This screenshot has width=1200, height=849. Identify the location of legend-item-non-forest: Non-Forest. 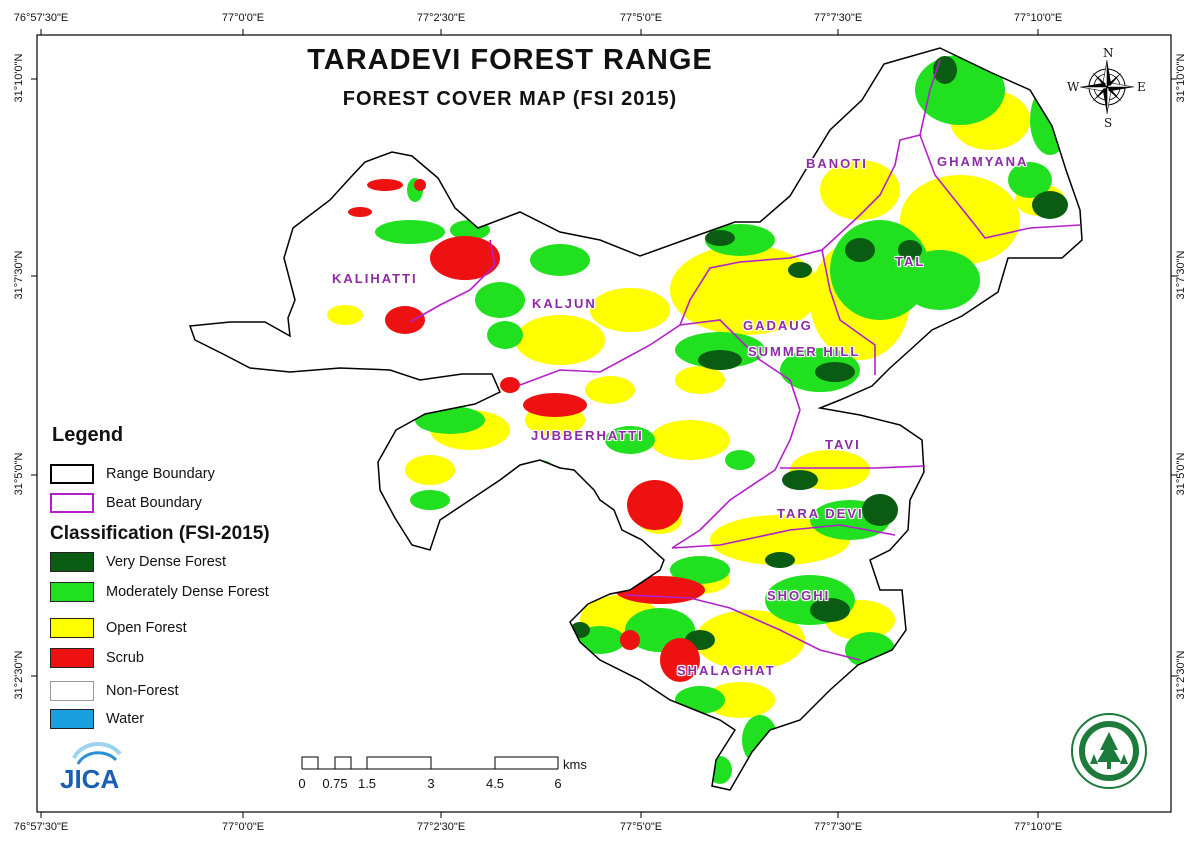
(114, 691).